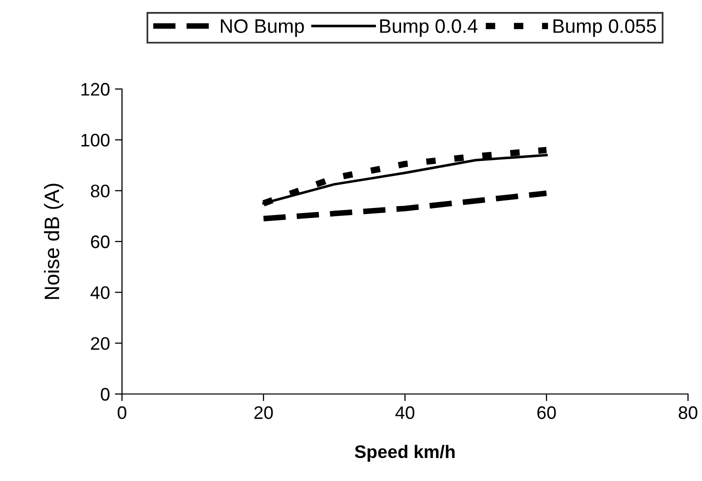 The height and width of the screenshot is (481, 702). I want to click on x-tick-label: 80, so click(688, 413).